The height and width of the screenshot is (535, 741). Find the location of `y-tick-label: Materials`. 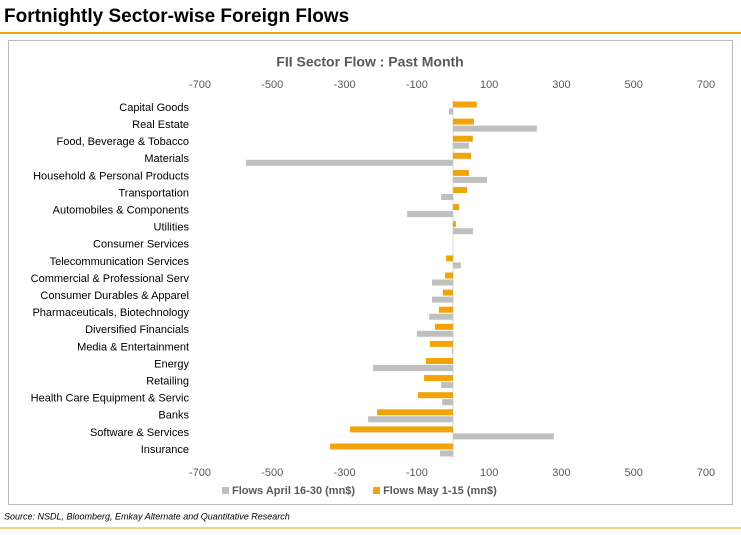

y-tick-label: Materials is located at coordinates (166, 159).